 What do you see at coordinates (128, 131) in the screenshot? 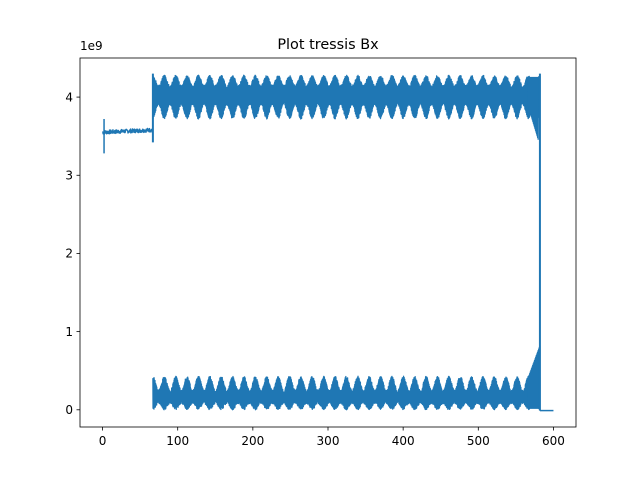
I see `baseline-line` at bounding box center [128, 131].